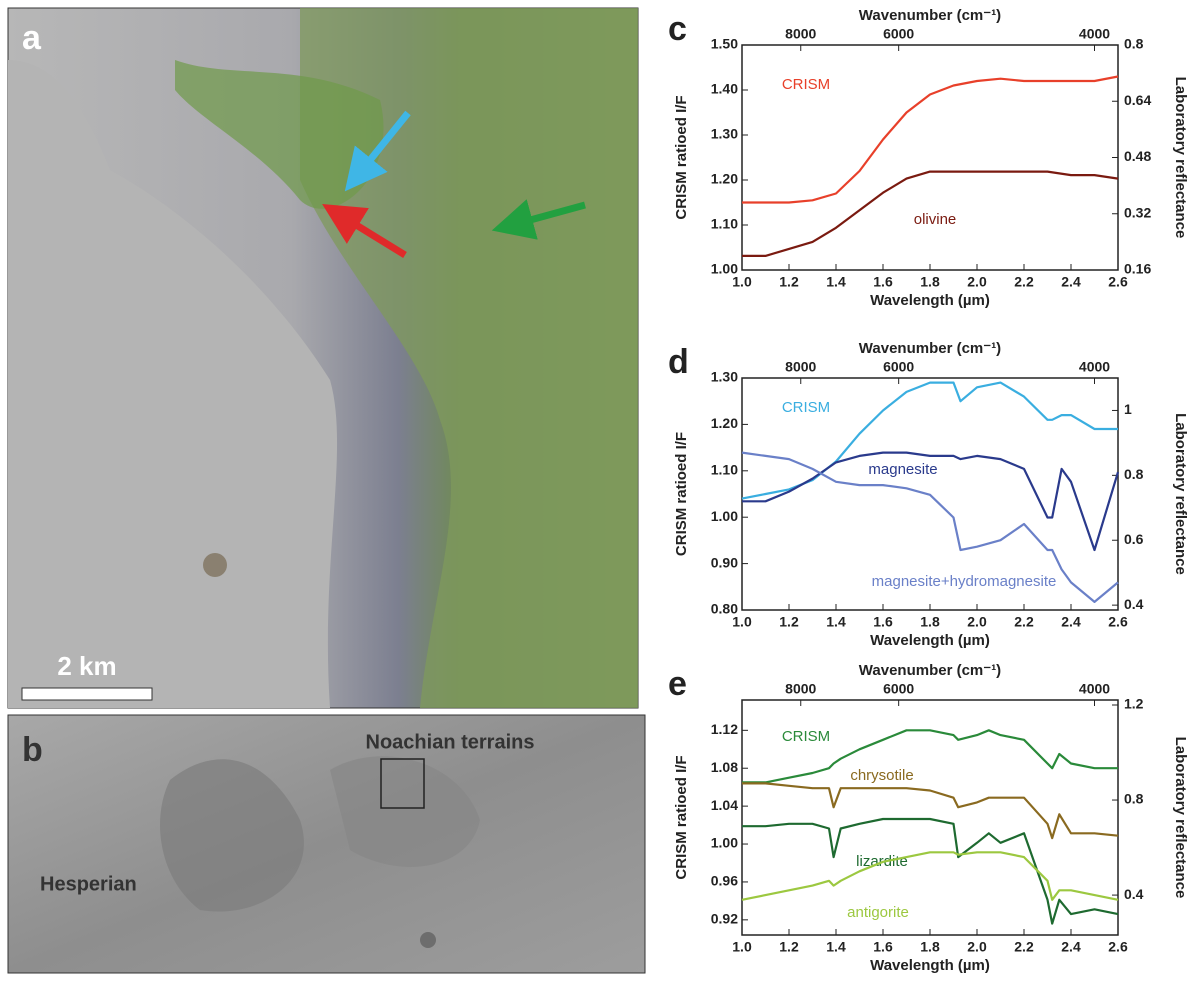 The width and height of the screenshot is (1196, 984). Describe the element at coordinates (878, 912) in the screenshot. I see `series-label: antigorite` at that location.